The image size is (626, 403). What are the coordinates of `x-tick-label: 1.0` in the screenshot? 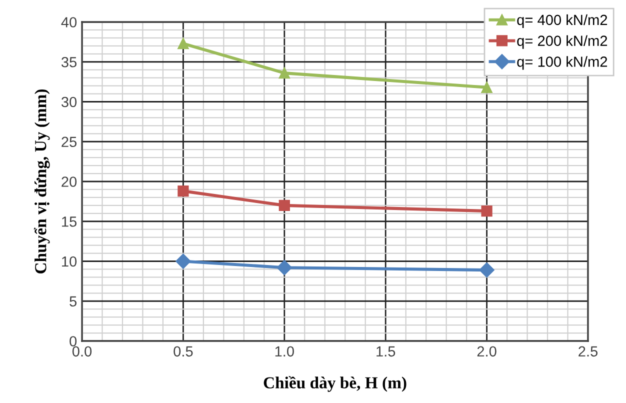 It's located at (284, 351).